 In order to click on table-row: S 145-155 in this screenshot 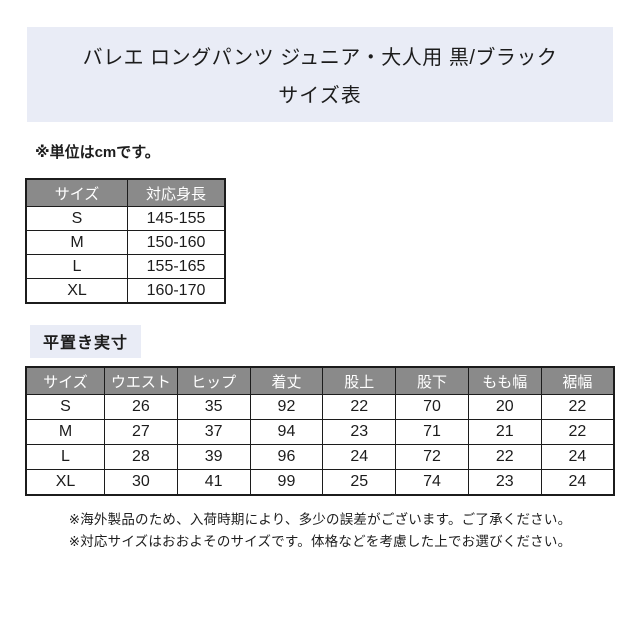, I will do `click(125, 218)`.